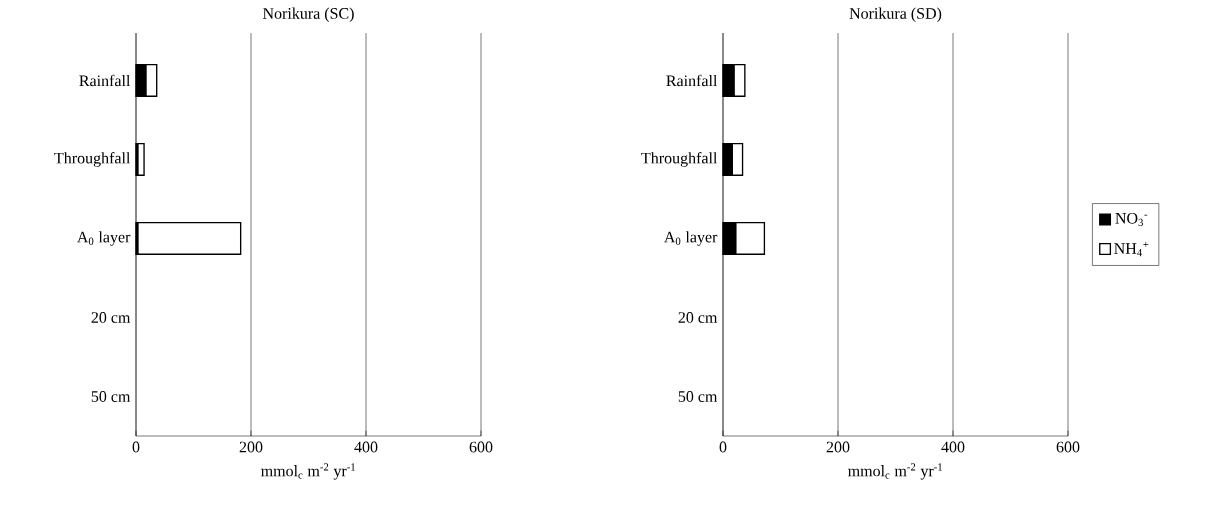  I want to click on legend-label: NH$_{4}$+, so click(1131, 249).